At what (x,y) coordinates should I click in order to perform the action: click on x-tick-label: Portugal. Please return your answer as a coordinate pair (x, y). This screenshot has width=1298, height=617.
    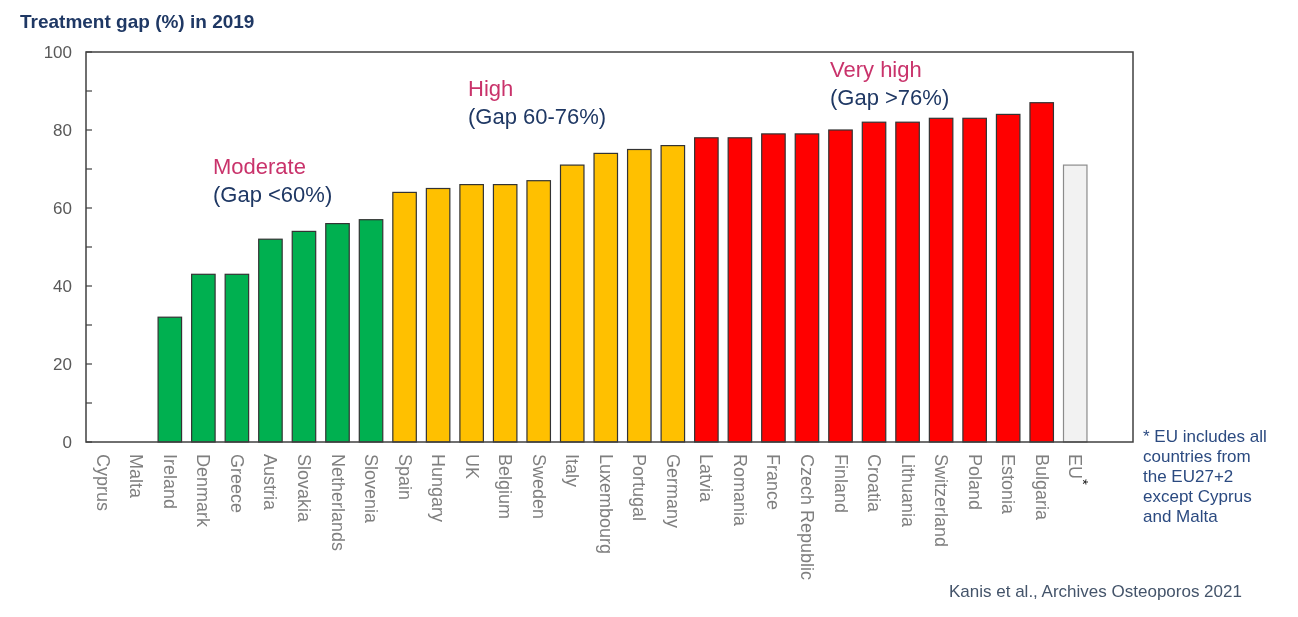
    Looking at the image, I should click on (639, 488).